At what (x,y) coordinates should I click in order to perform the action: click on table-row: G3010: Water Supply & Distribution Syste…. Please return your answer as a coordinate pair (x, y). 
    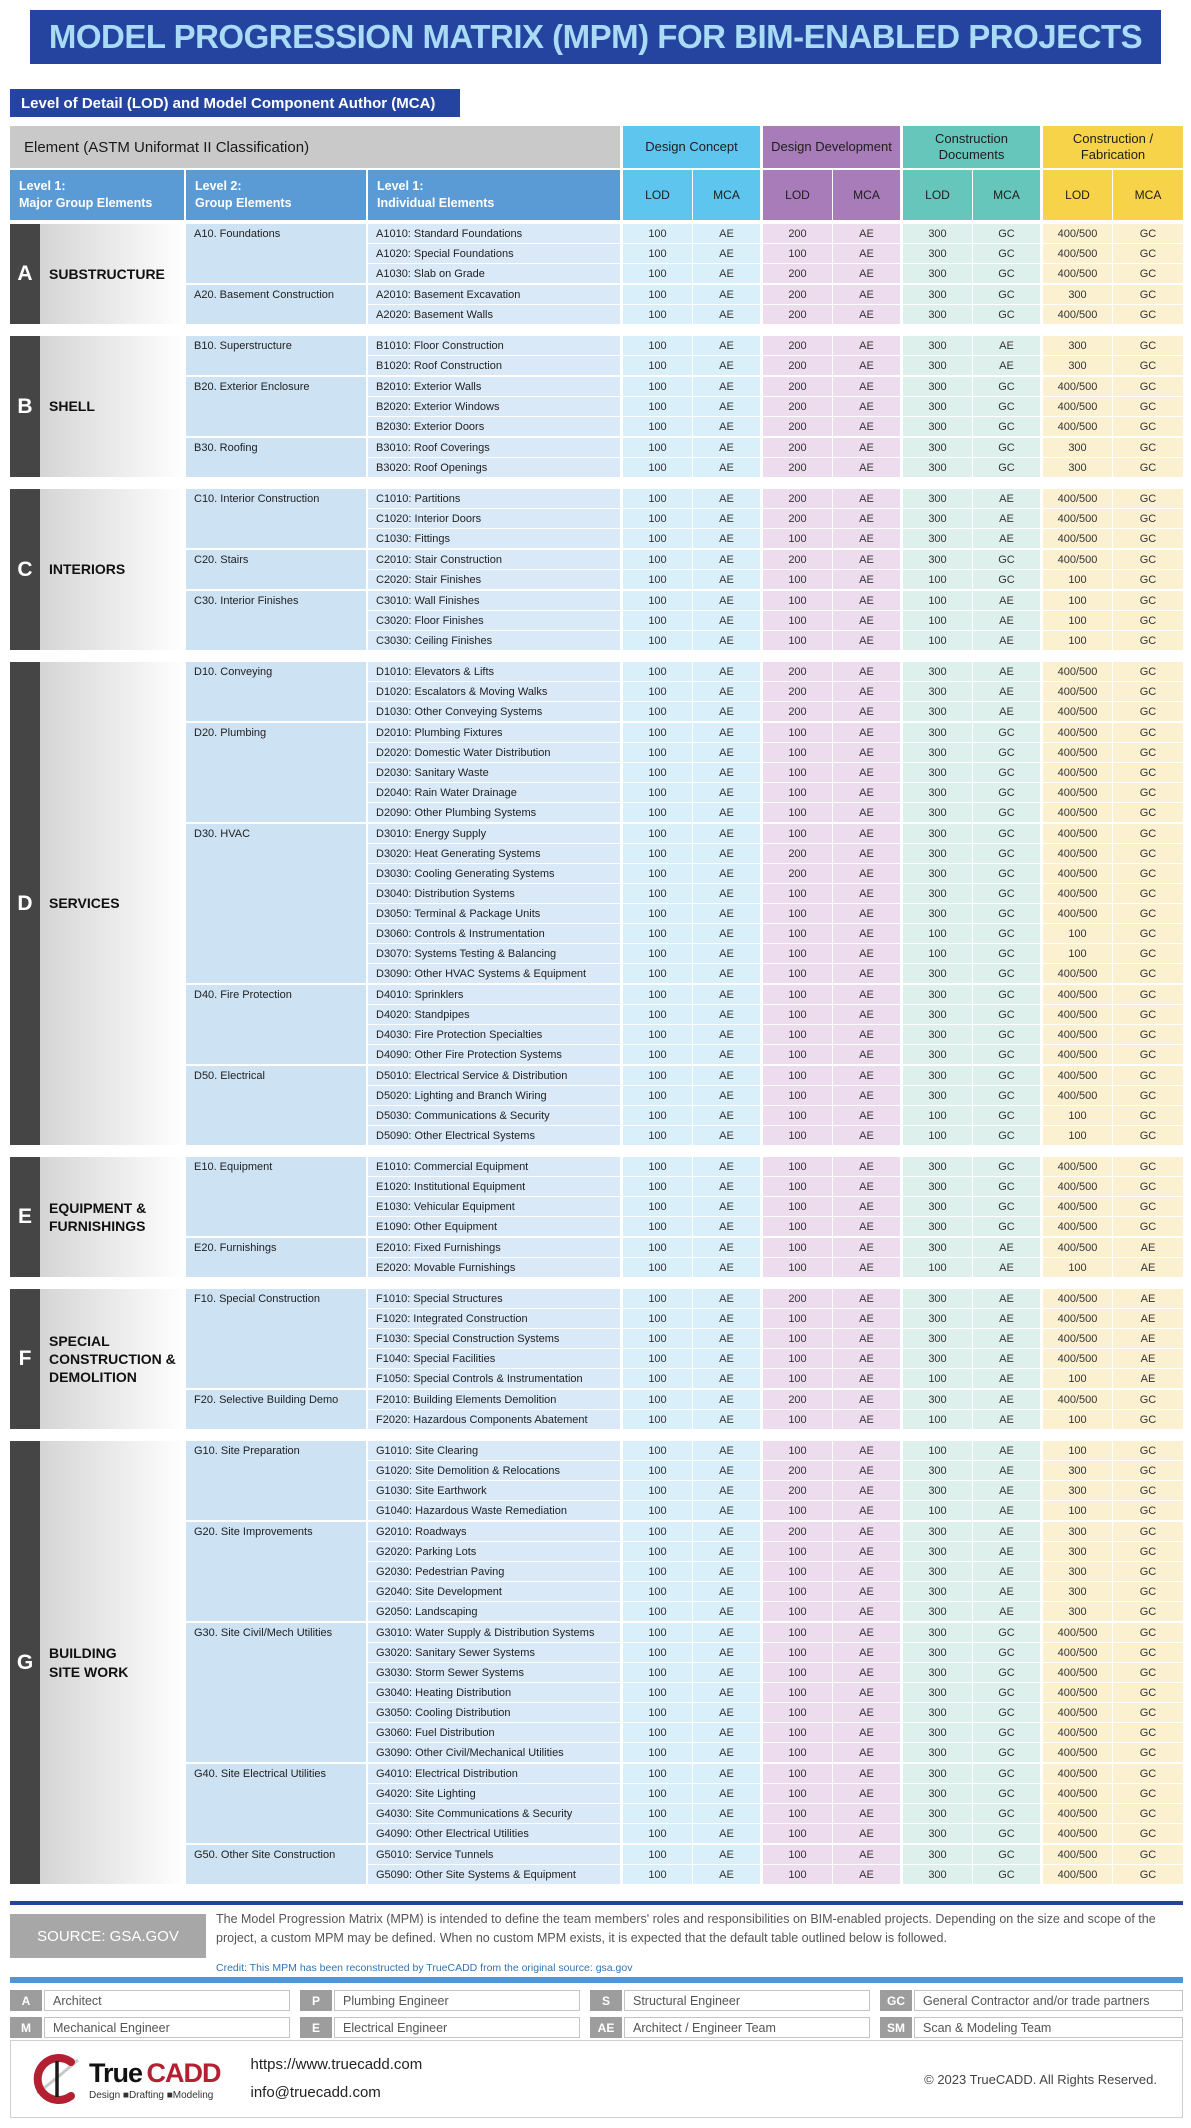
    Looking at the image, I should click on (775, 1632).